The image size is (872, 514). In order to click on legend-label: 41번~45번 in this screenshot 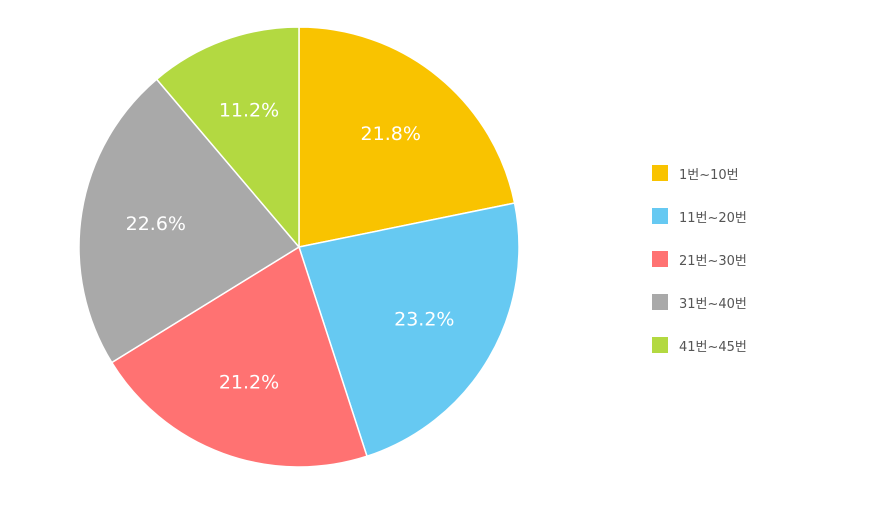, I will do `click(713, 347)`.